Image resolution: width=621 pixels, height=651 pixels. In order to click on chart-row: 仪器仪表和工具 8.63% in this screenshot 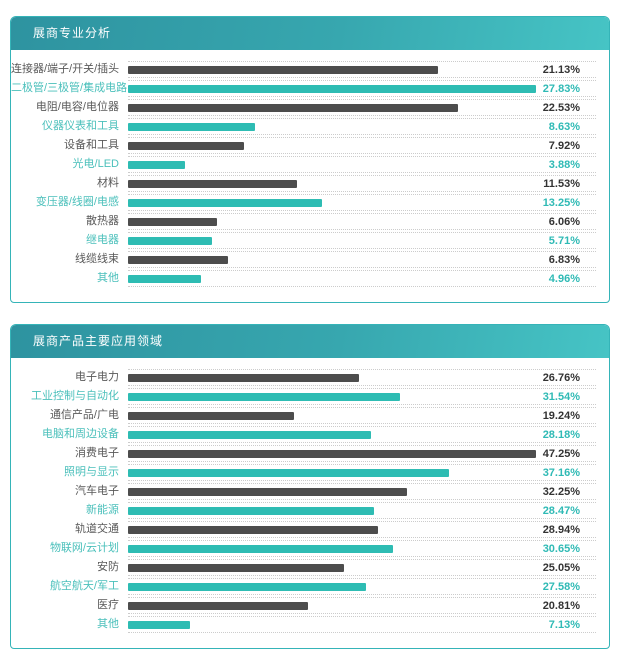, I will do `click(310, 126)`.